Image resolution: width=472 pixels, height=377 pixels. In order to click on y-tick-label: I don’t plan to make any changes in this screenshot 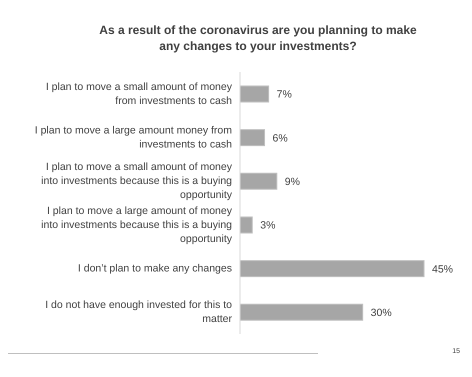, I will do `click(155, 268)`.